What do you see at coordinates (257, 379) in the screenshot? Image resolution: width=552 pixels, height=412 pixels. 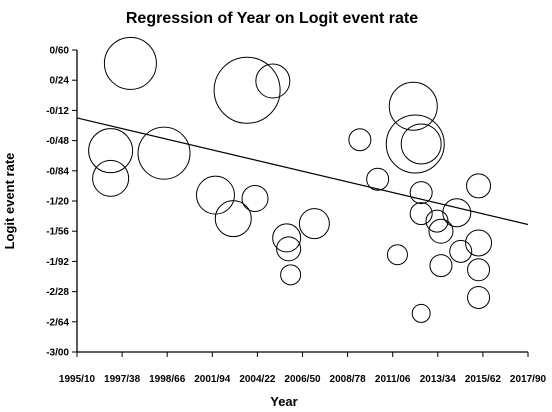 I see `x-tick-label: 2004/22` at bounding box center [257, 379].